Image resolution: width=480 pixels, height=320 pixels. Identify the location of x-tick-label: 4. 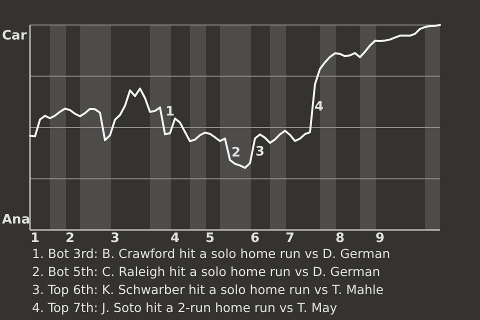
(175, 238).